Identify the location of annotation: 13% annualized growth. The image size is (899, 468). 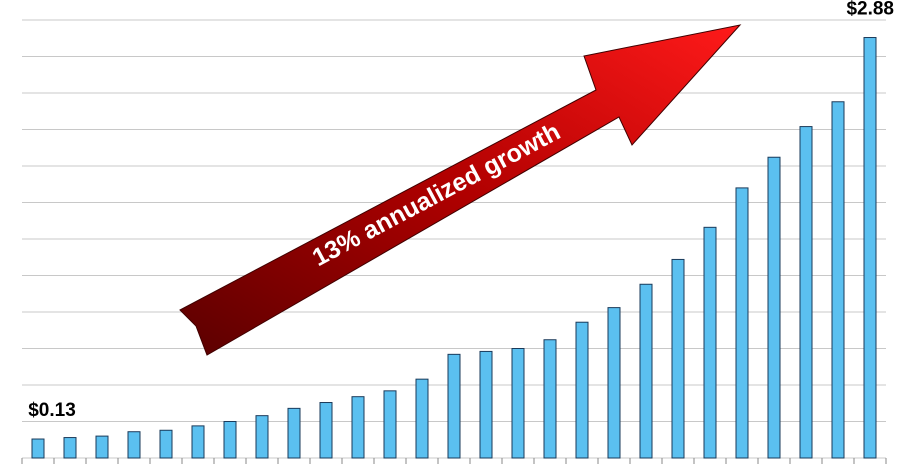
(436, 195).